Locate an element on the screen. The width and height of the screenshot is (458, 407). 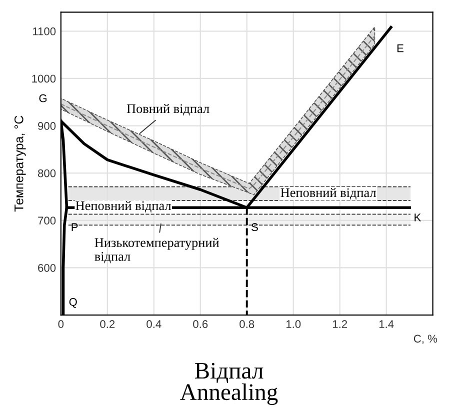
x-tick-label: 0.8 is located at coordinates (247, 324).